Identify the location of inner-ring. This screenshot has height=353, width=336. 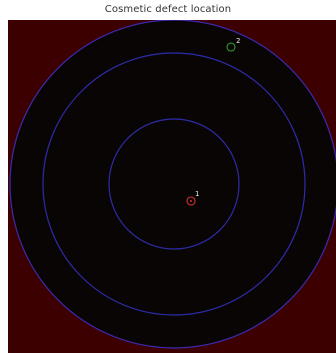
(174, 184).